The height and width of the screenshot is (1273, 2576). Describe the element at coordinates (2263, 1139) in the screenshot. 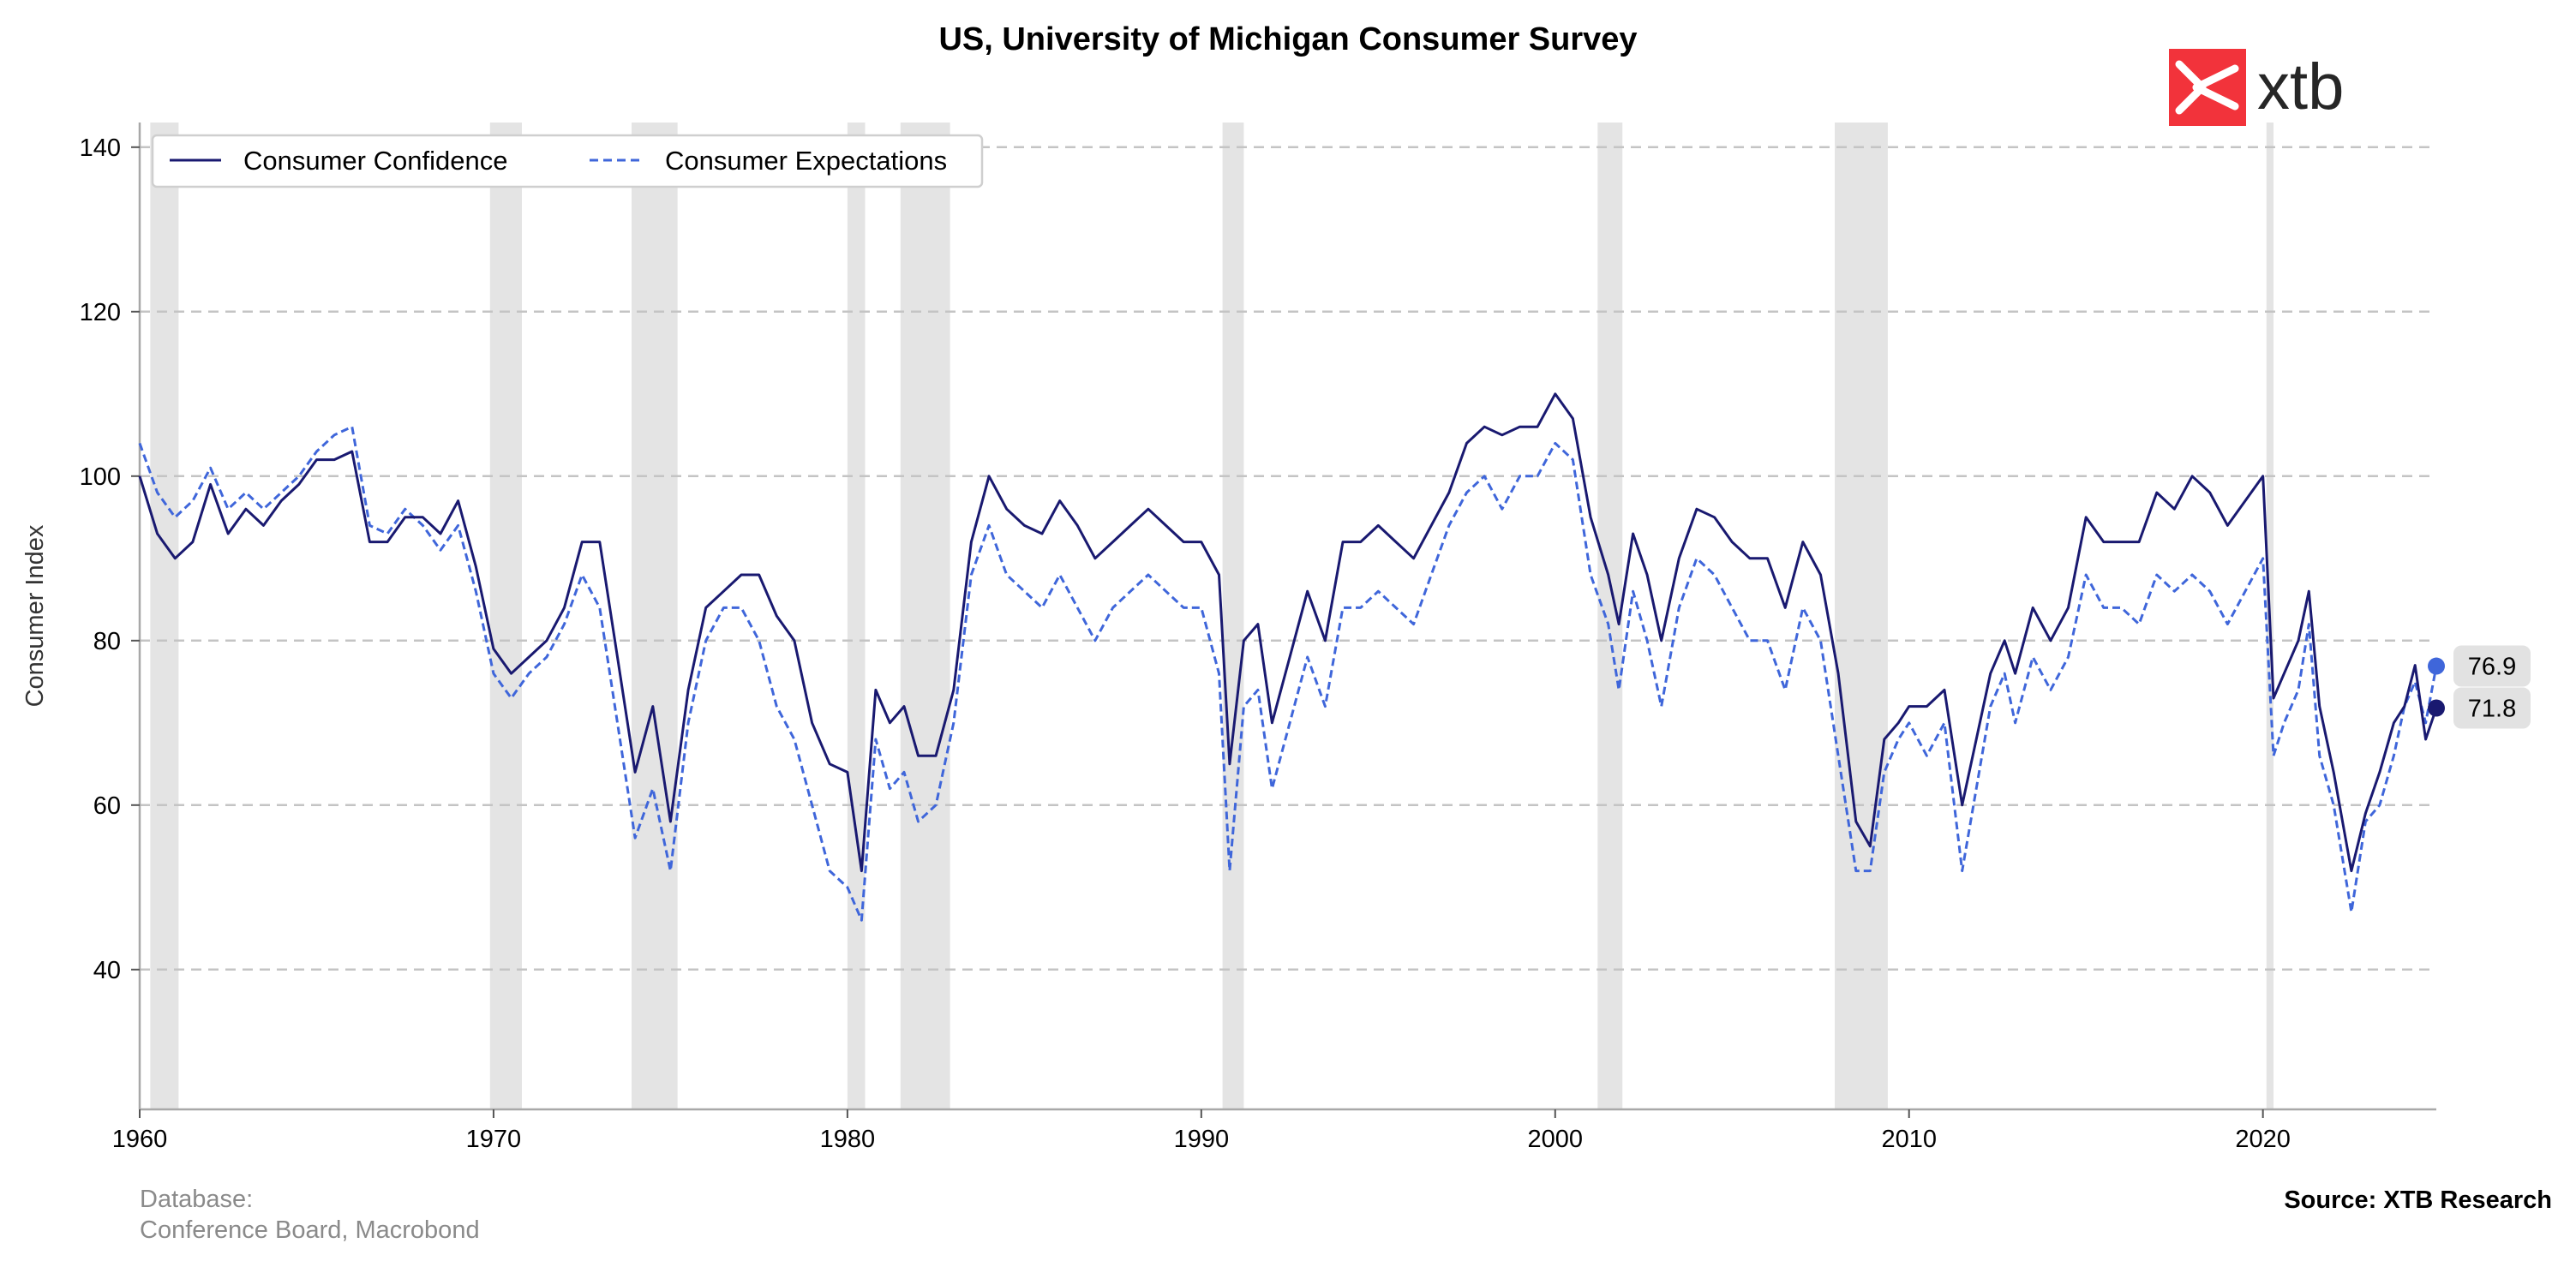

I see `x-tick-label: 2020` at that location.